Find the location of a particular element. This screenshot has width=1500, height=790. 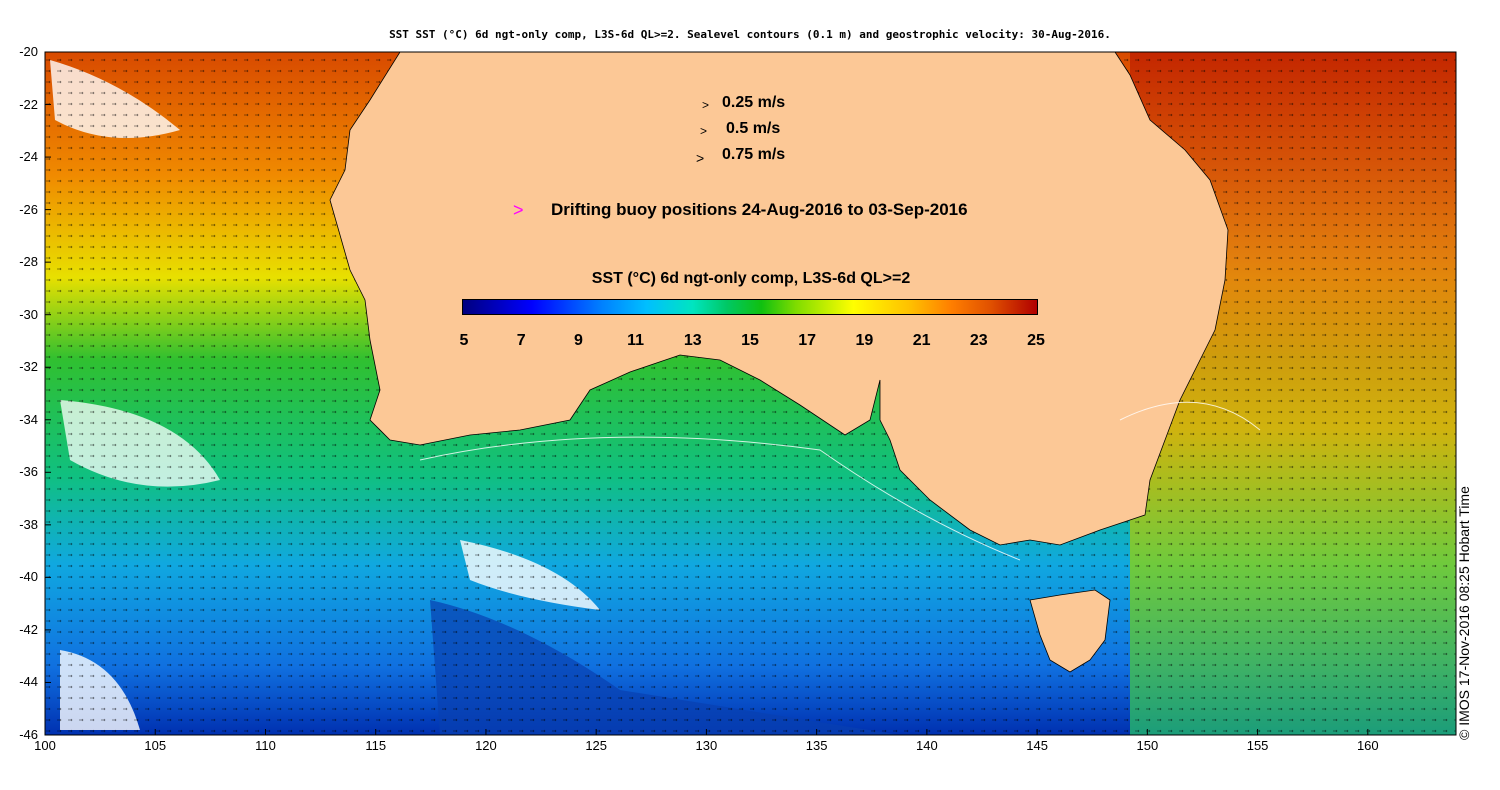

x-tick-label: 135 is located at coordinates (816, 745).